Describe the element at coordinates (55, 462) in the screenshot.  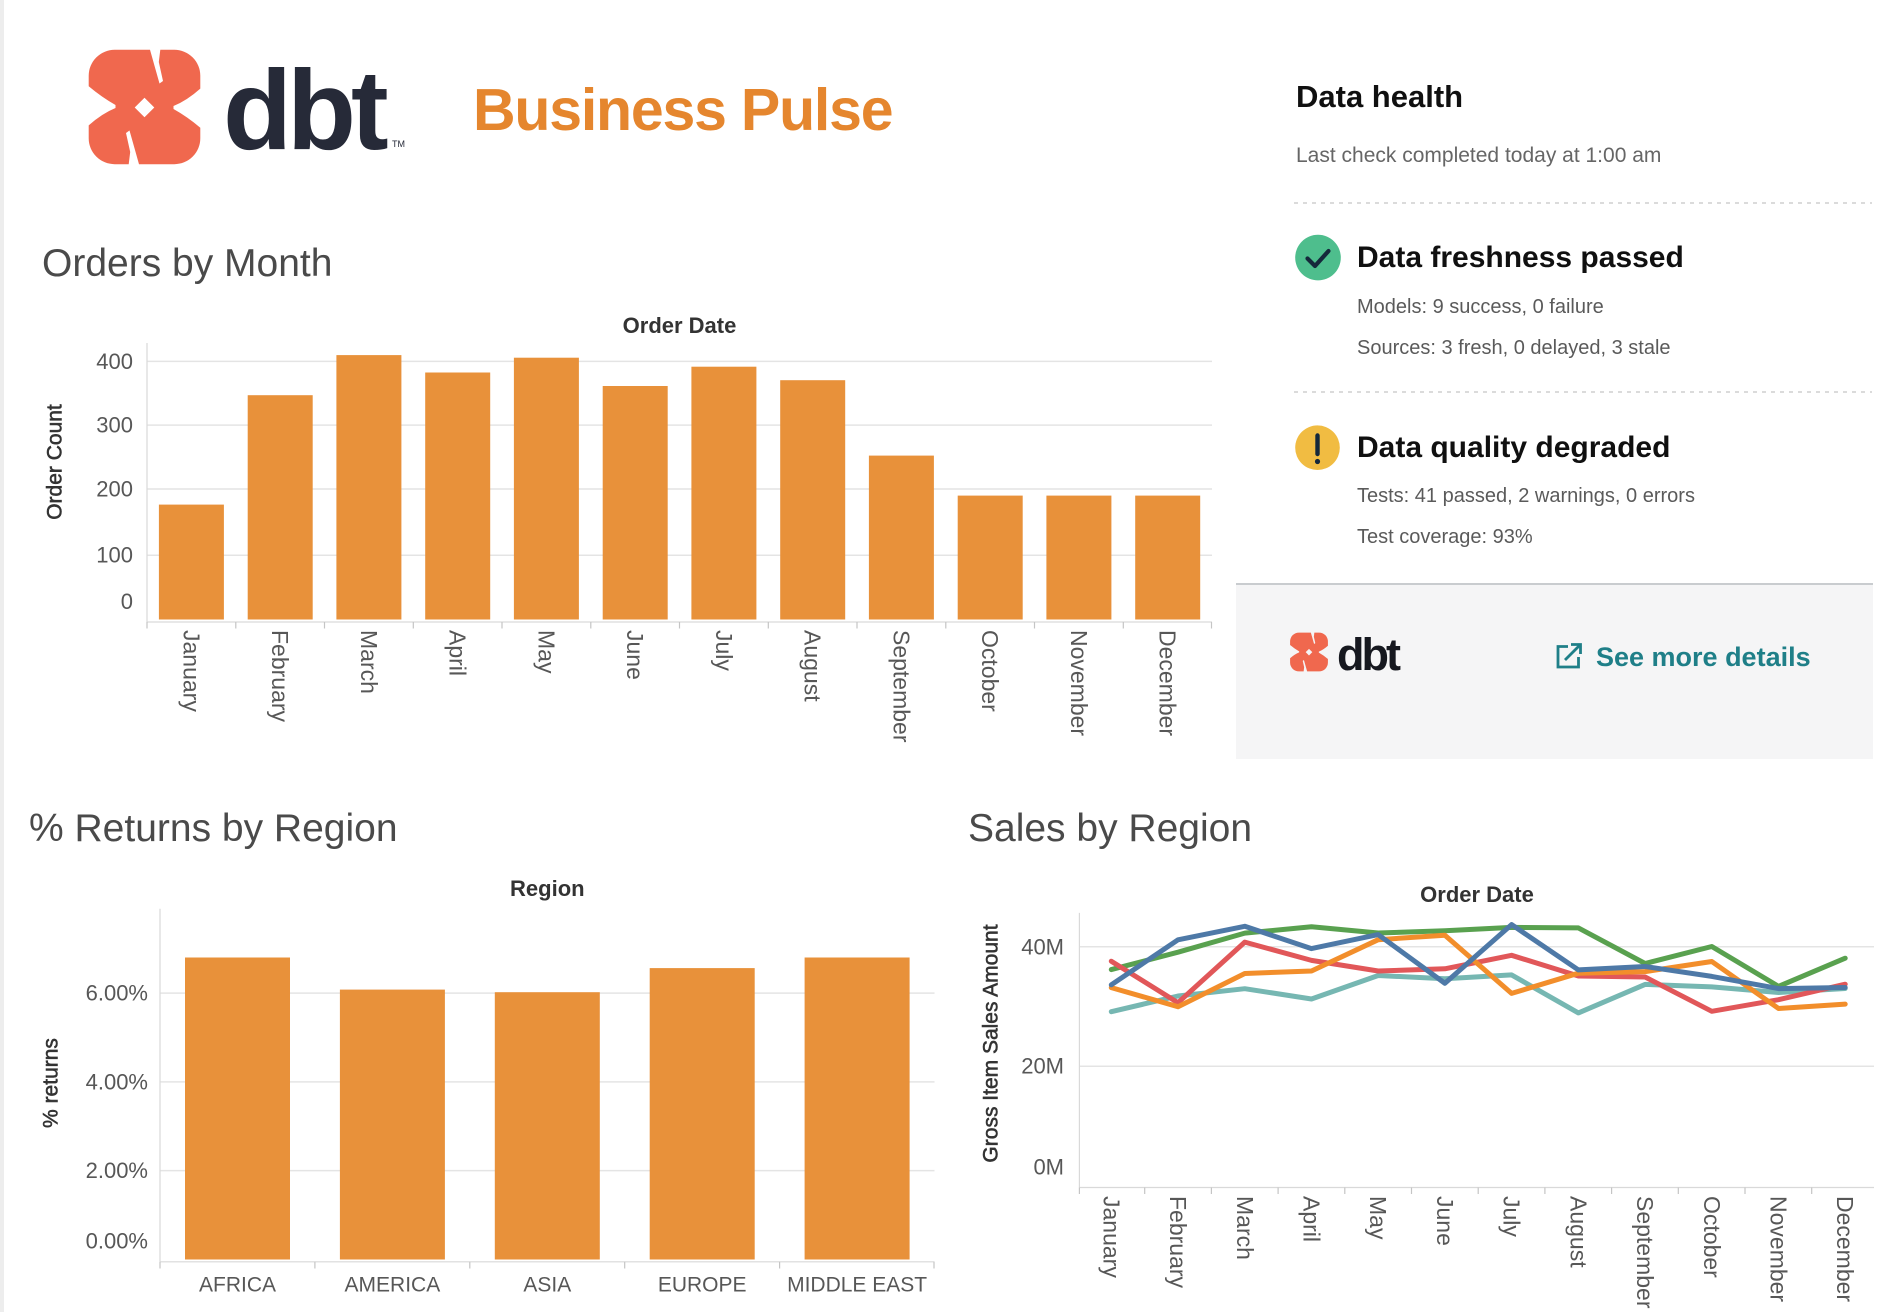
I see `svg-text: Order Count` at that location.